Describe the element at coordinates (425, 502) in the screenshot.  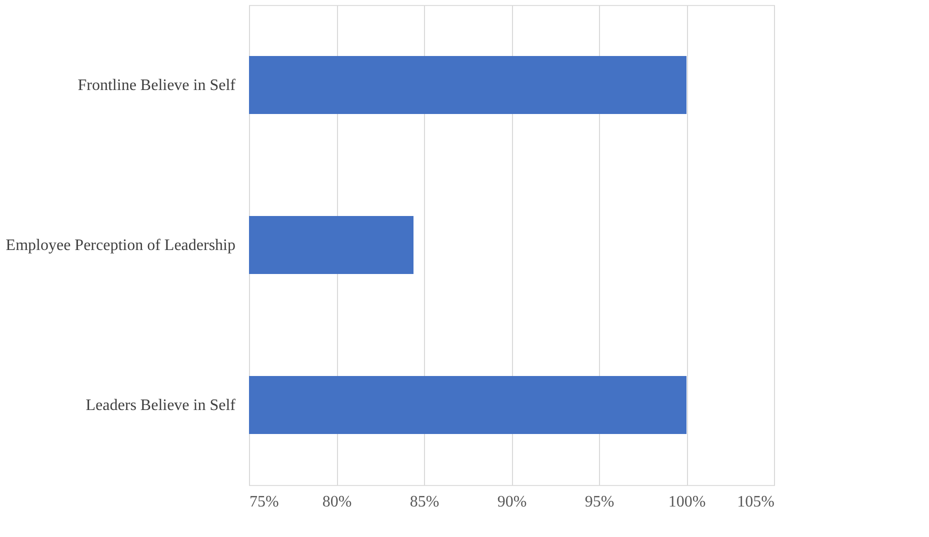
I see `x-tick-label: 85%` at that location.